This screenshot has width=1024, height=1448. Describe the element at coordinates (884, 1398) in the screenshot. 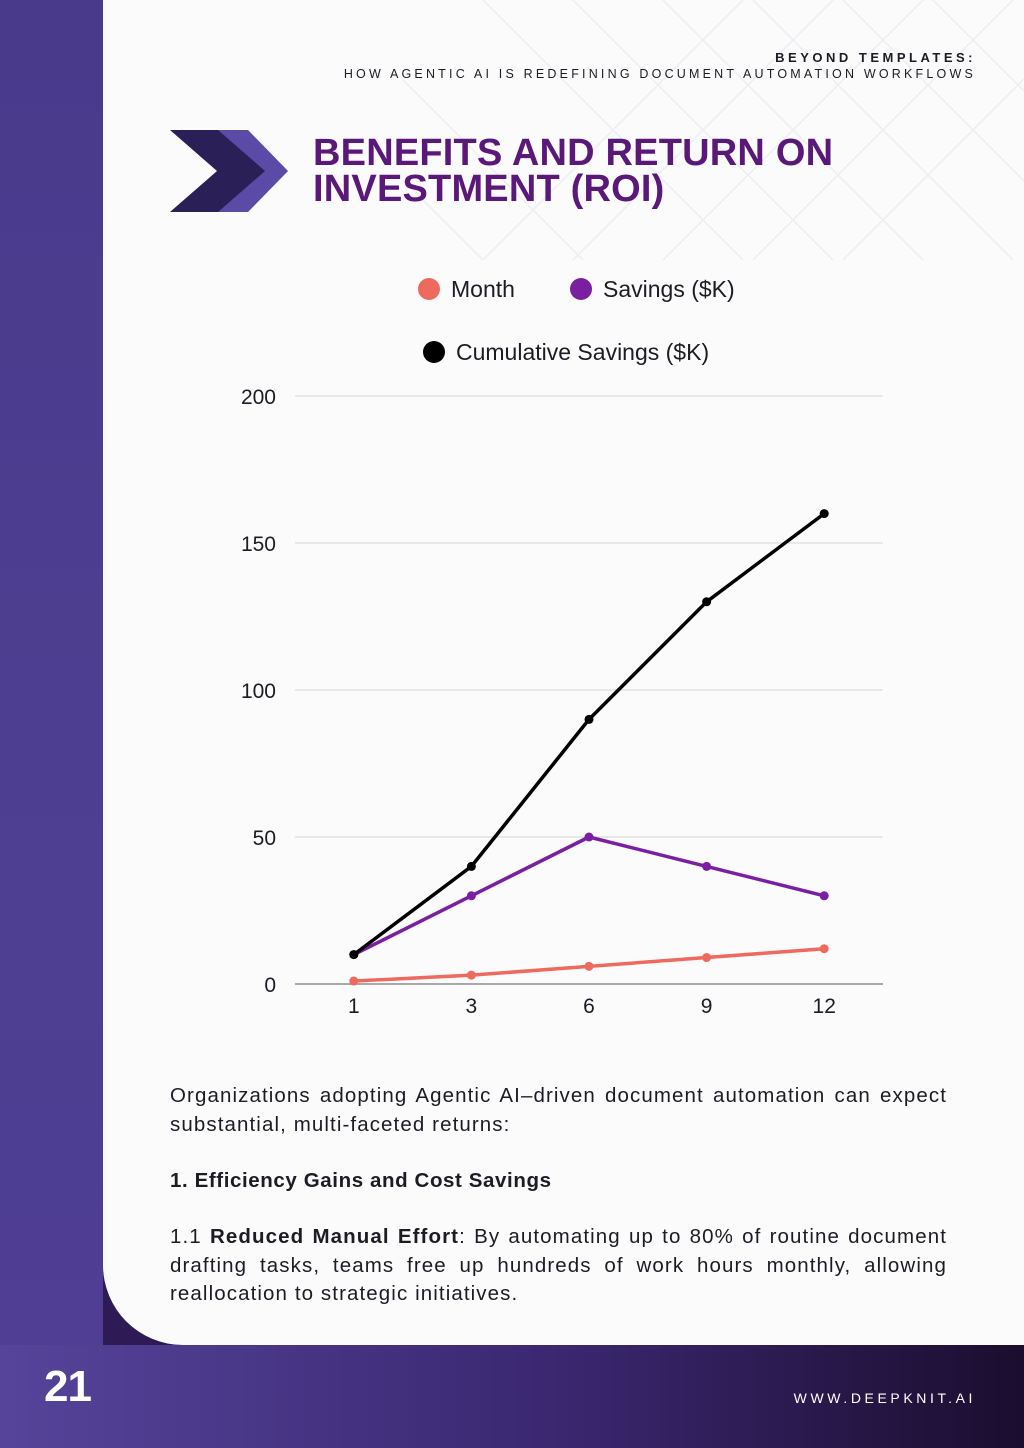

I see `website-link: WWW.DEEPKNIT.AI` at that location.